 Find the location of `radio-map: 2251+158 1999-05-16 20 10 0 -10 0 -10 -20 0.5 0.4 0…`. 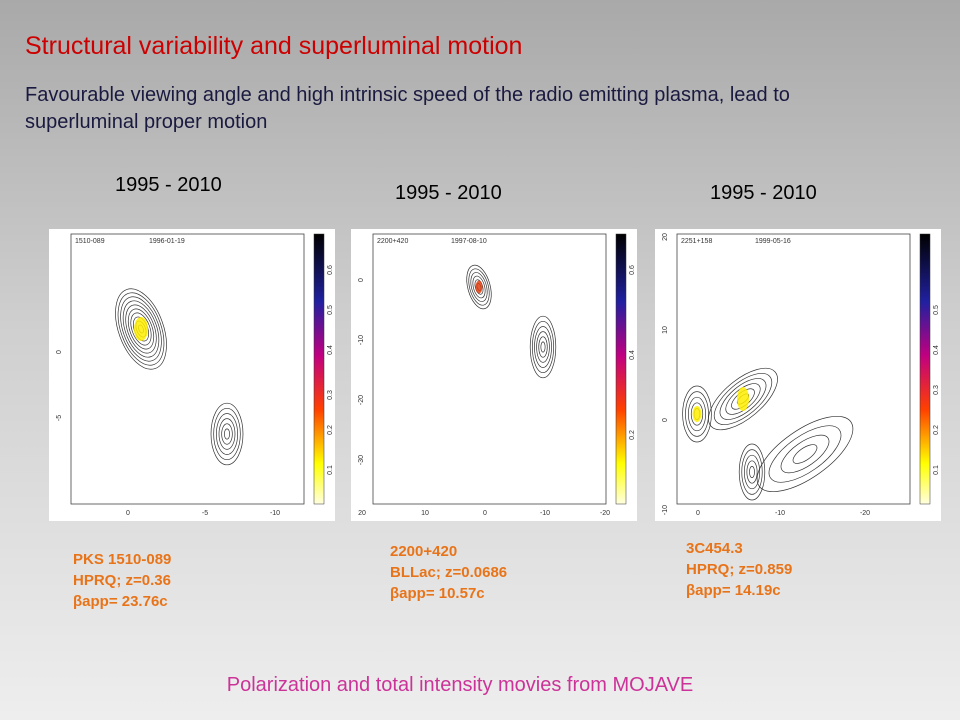

radio-map: 2251+158 1999-05-16 20 10 0 -10 0 -10 -20 0.5 0.4 0… is located at coordinates (798, 375).